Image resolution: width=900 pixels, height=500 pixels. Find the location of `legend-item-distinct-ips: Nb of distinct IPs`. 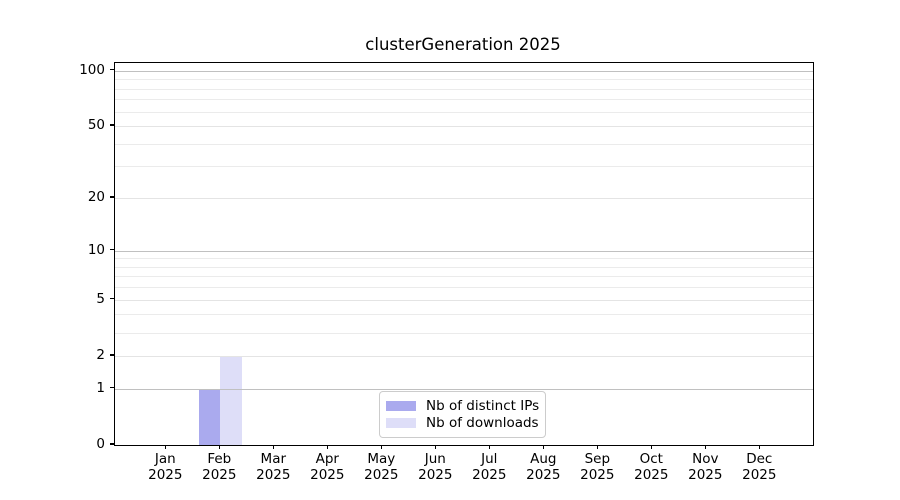

legend-item-distinct-ips: Nb of distinct IPs is located at coordinates (463, 406).